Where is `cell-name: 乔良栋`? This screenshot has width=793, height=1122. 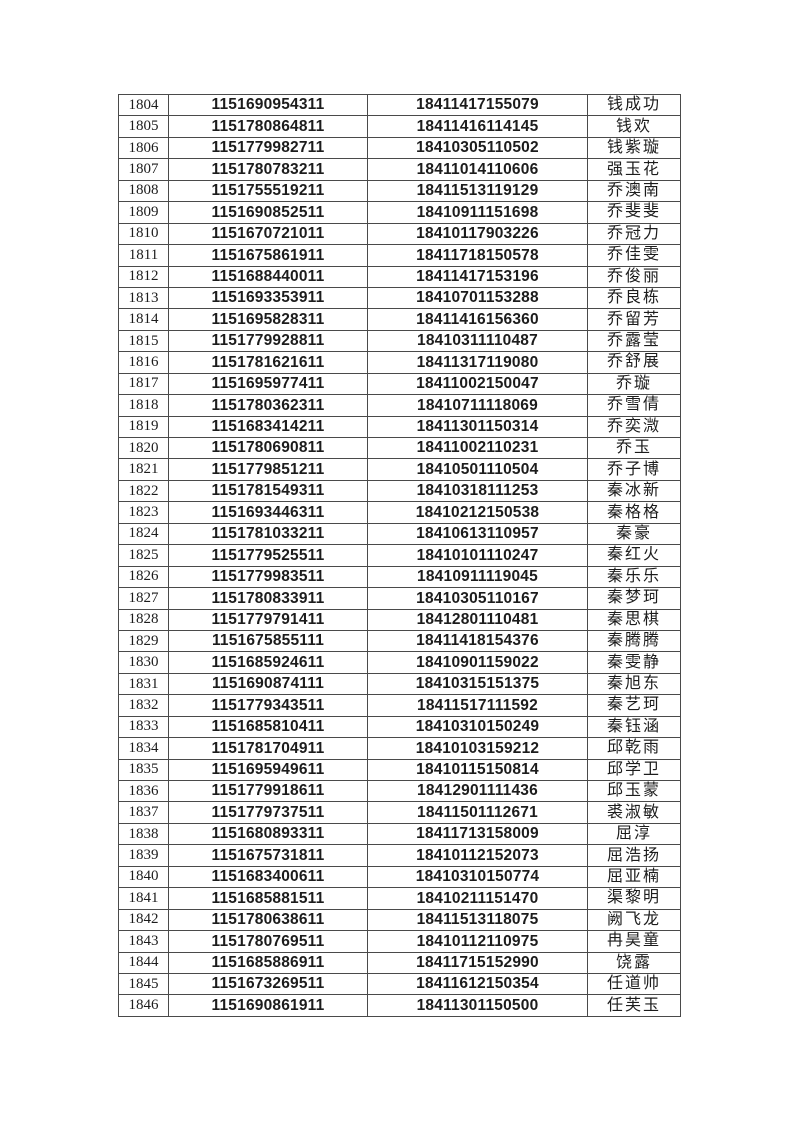 cell-name: 乔良栋 is located at coordinates (634, 298).